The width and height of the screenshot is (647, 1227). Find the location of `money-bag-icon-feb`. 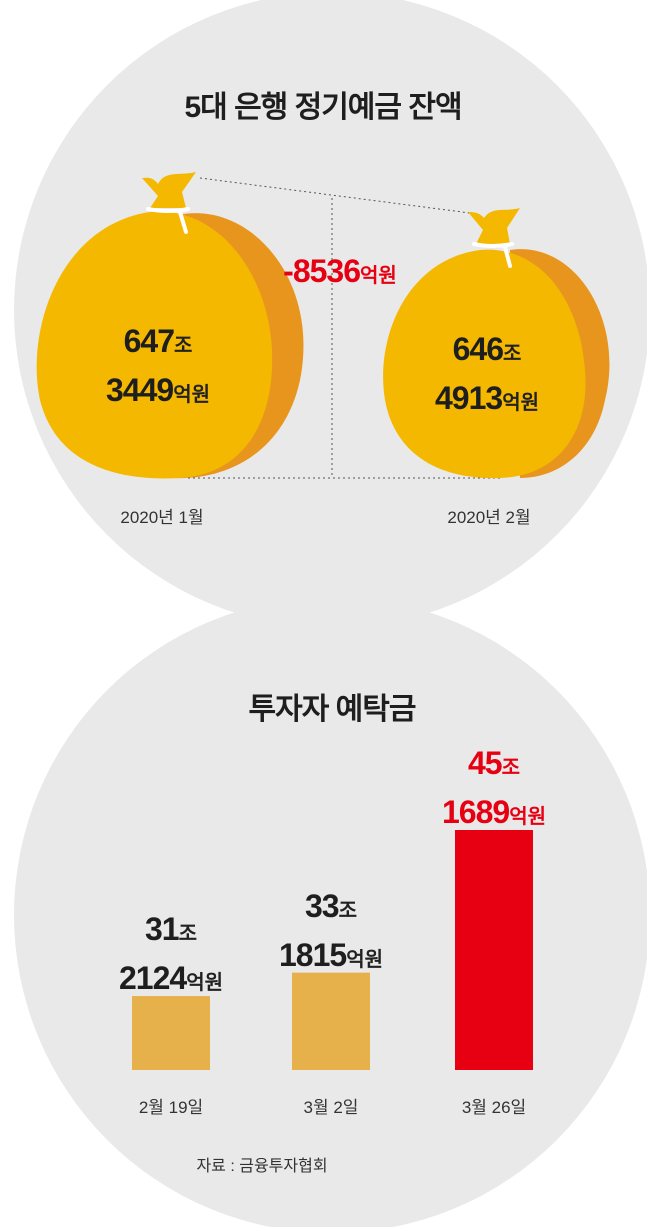

money-bag-icon-feb is located at coordinates (496, 343).